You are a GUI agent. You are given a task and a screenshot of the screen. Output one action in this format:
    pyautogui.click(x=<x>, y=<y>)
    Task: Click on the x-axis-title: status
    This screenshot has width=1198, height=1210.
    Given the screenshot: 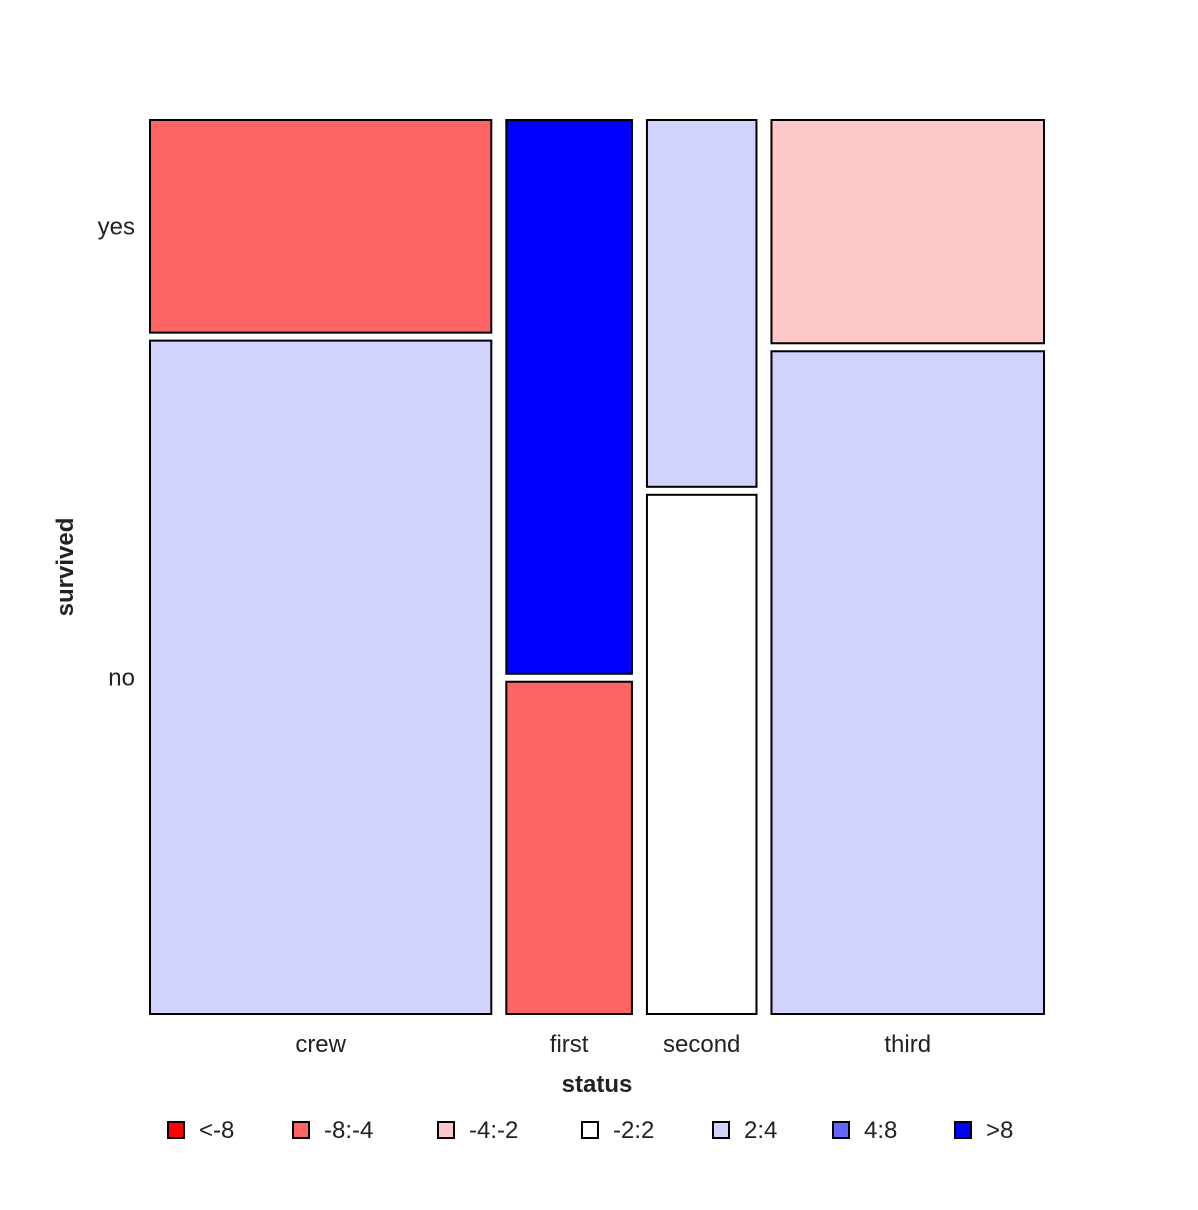 What is the action you would take?
    pyautogui.click(x=597, y=1084)
    